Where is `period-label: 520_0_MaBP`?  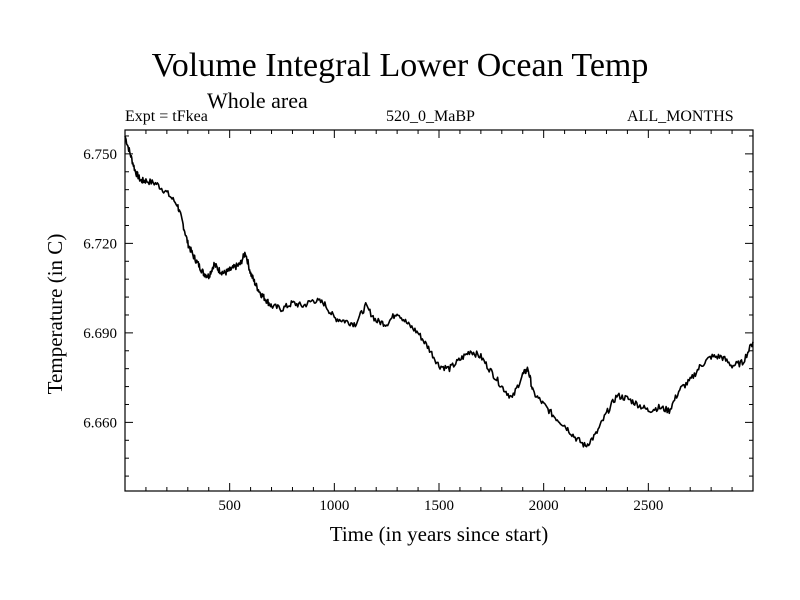
period-label: 520_0_MaBP is located at coordinates (430, 116).